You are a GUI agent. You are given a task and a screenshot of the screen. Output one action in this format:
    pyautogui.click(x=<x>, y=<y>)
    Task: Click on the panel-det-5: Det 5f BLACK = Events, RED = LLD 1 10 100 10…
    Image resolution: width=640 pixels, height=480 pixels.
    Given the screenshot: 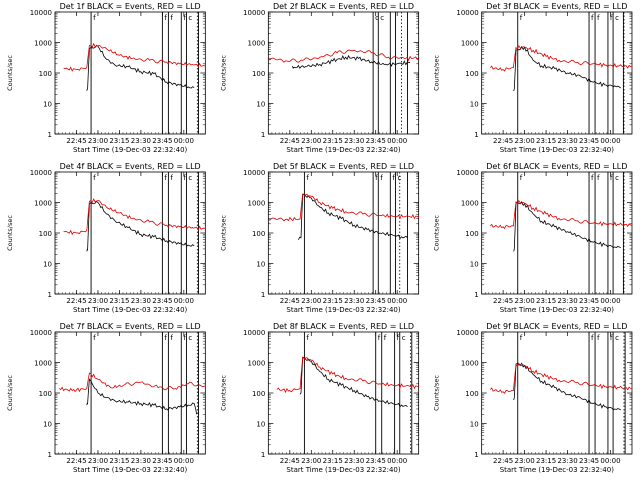 What is the action you would take?
    pyautogui.click(x=319, y=238)
    